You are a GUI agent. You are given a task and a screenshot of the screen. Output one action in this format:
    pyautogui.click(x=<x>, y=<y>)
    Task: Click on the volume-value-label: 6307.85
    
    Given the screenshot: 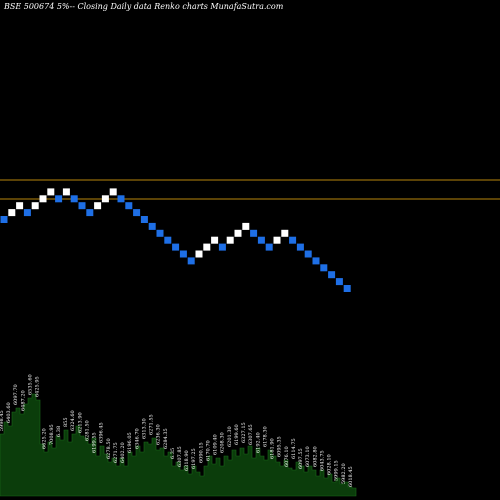 What is the action you would take?
    pyautogui.click(x=180, y=456)
    